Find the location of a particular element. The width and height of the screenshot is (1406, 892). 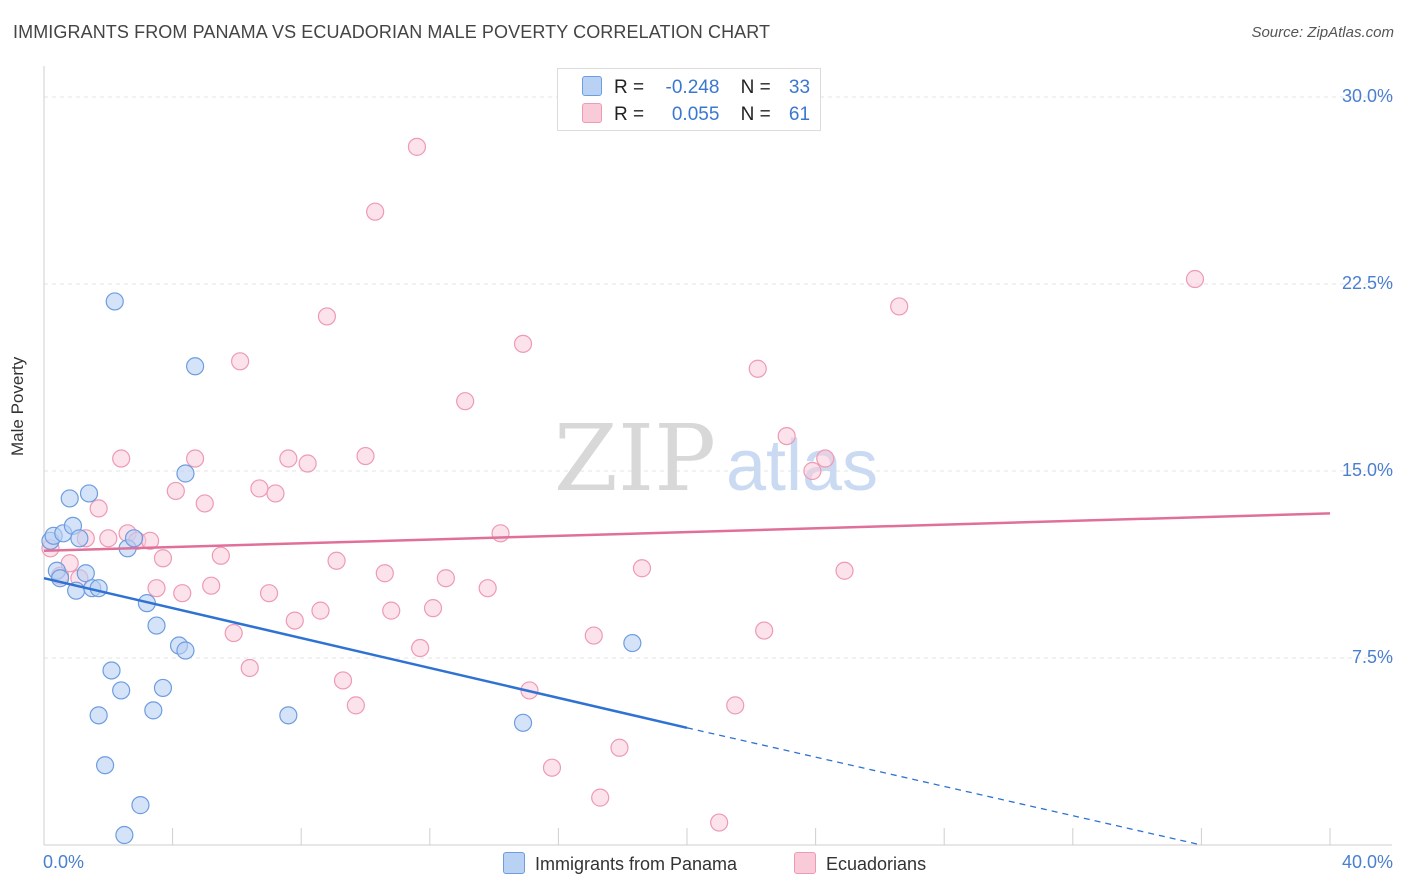

legend-row-ecuadorians: R = 0.055 N = 61 is located at coordinates (696, 114).